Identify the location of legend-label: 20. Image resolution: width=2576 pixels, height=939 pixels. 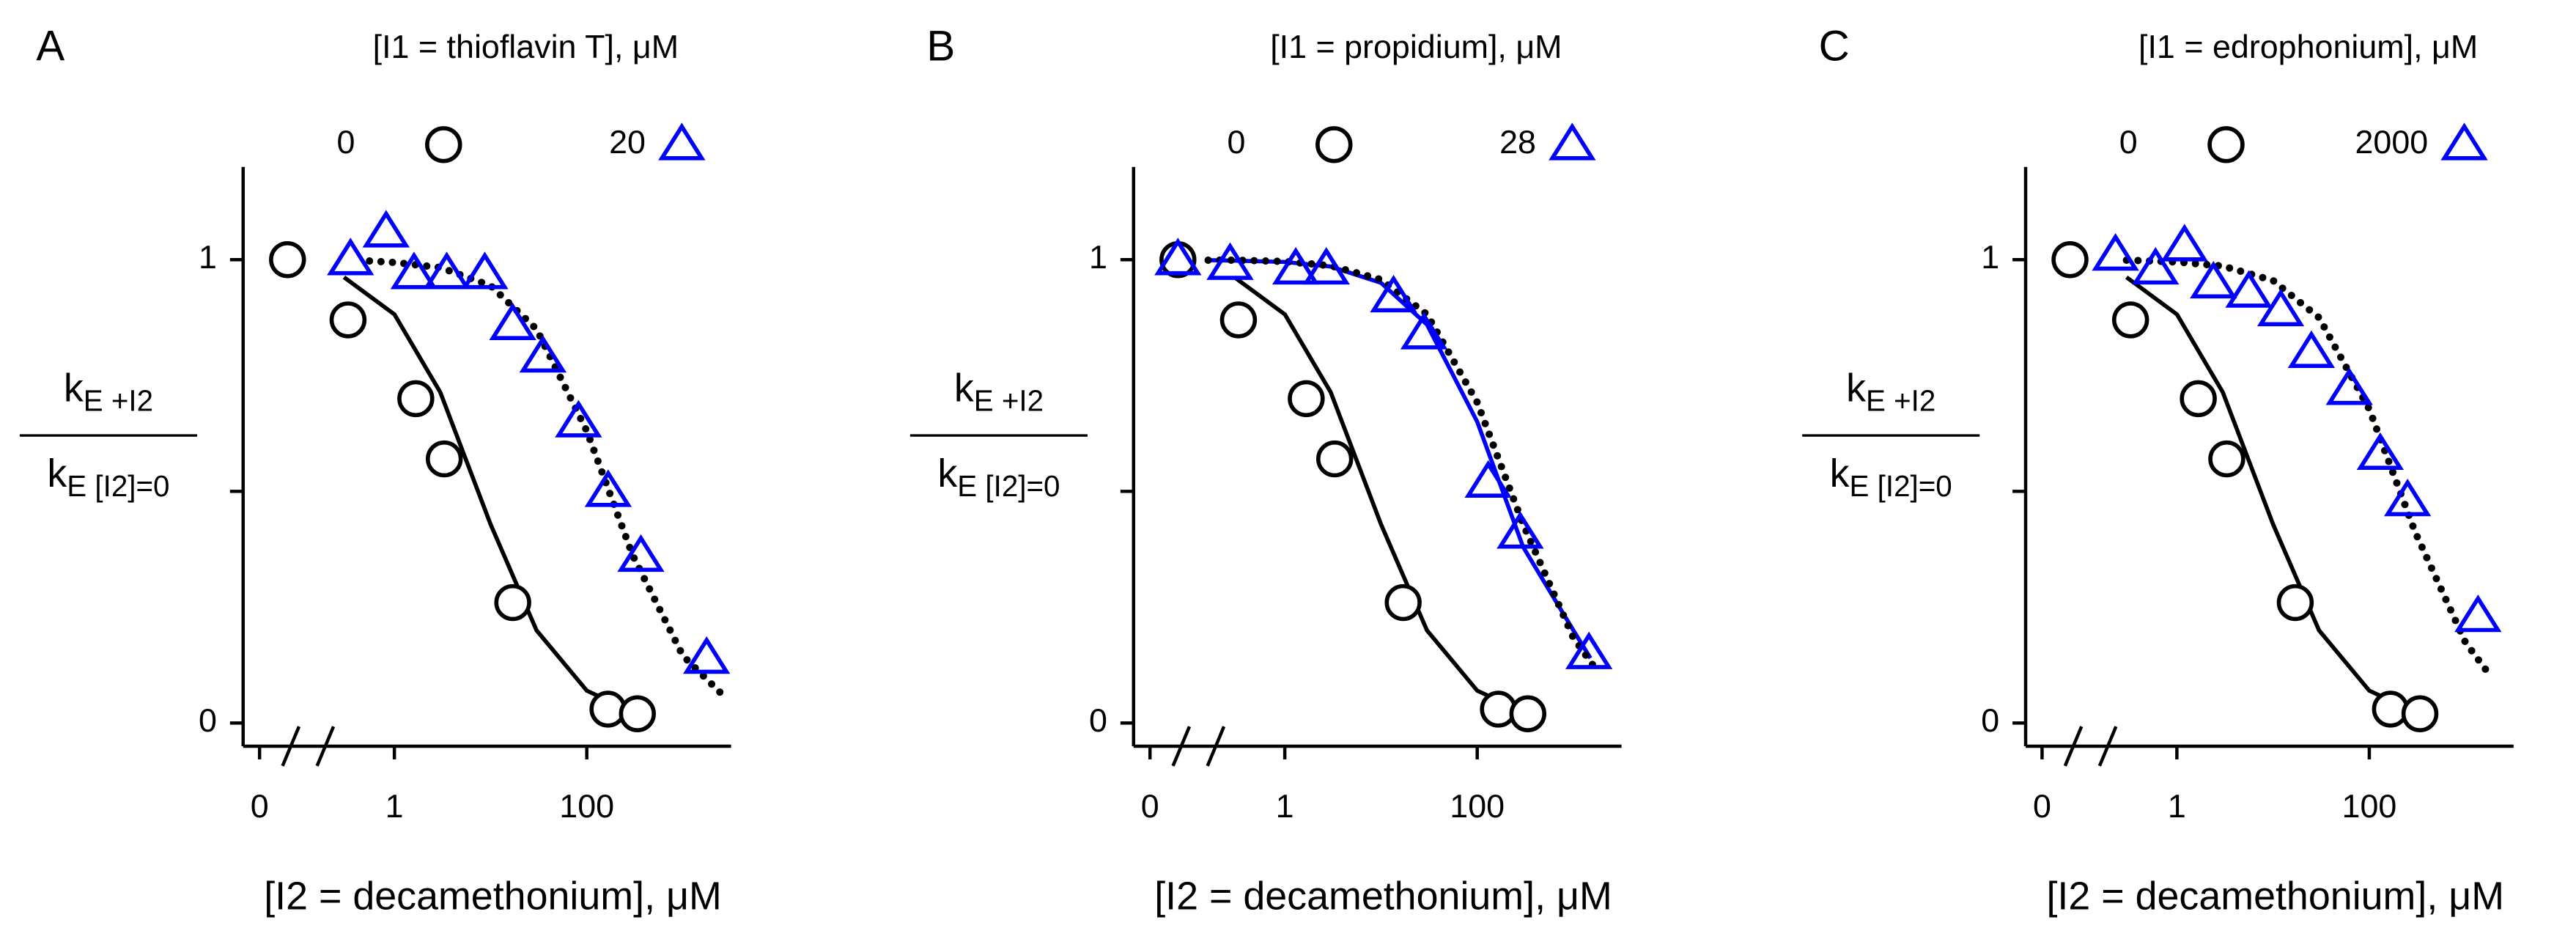
(627, 142).